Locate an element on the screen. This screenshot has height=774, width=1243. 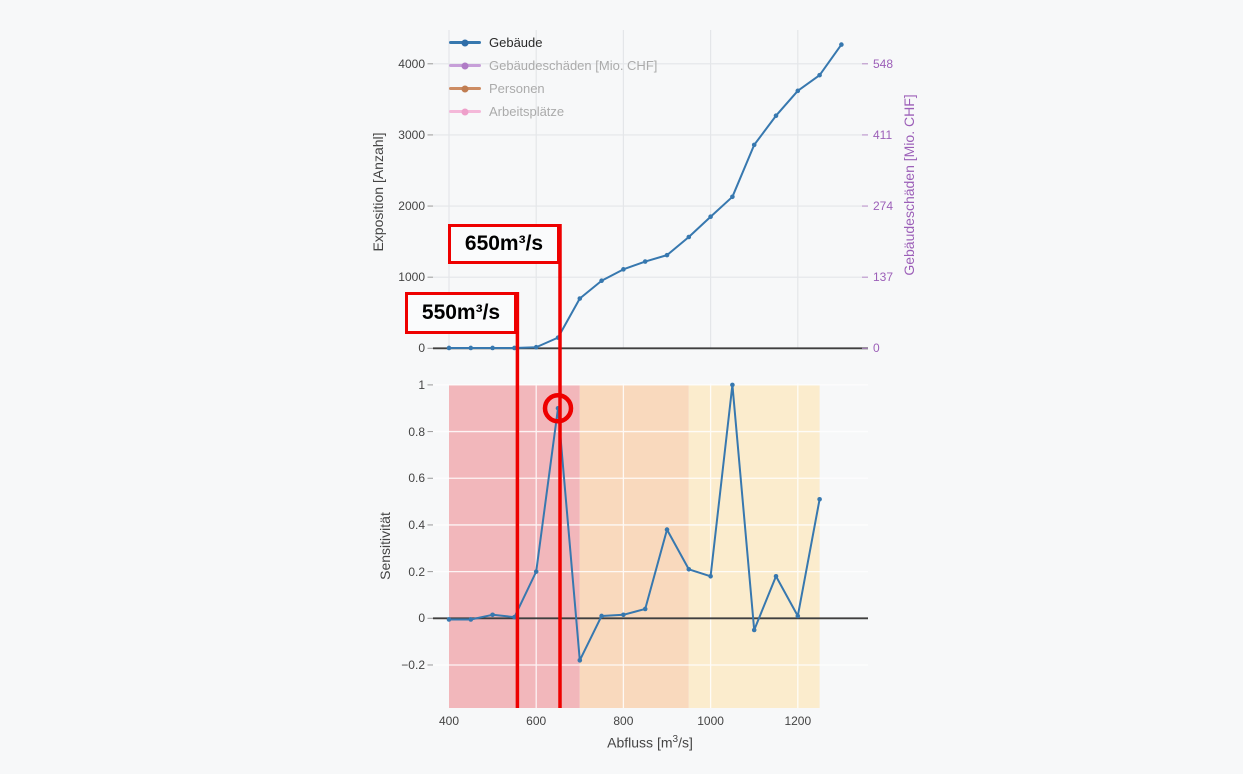
x-axis-title: Abfluss [m3/s] is located at coordinates (650, 742).